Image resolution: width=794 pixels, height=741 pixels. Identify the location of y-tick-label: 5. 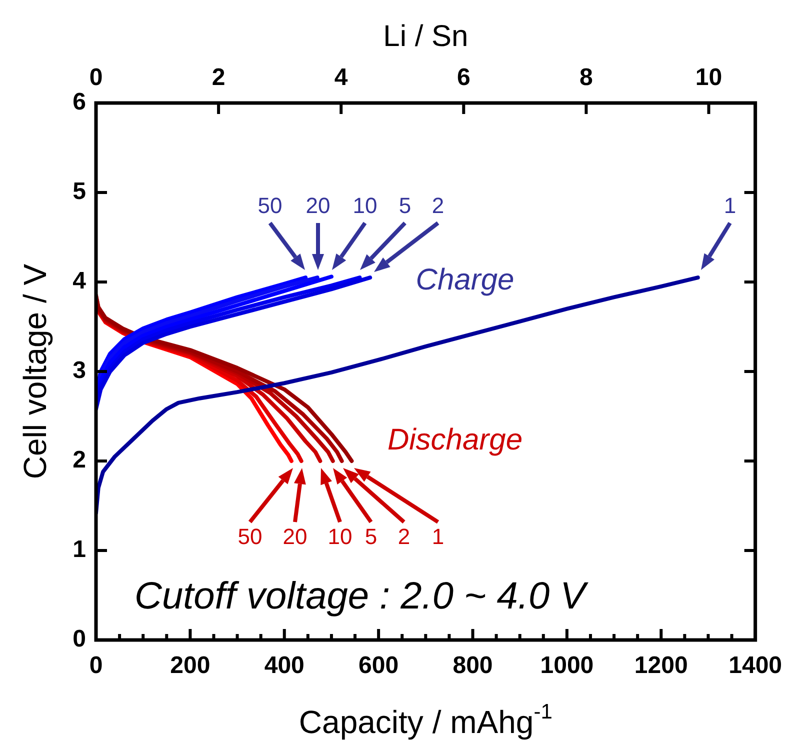
(79, 192).